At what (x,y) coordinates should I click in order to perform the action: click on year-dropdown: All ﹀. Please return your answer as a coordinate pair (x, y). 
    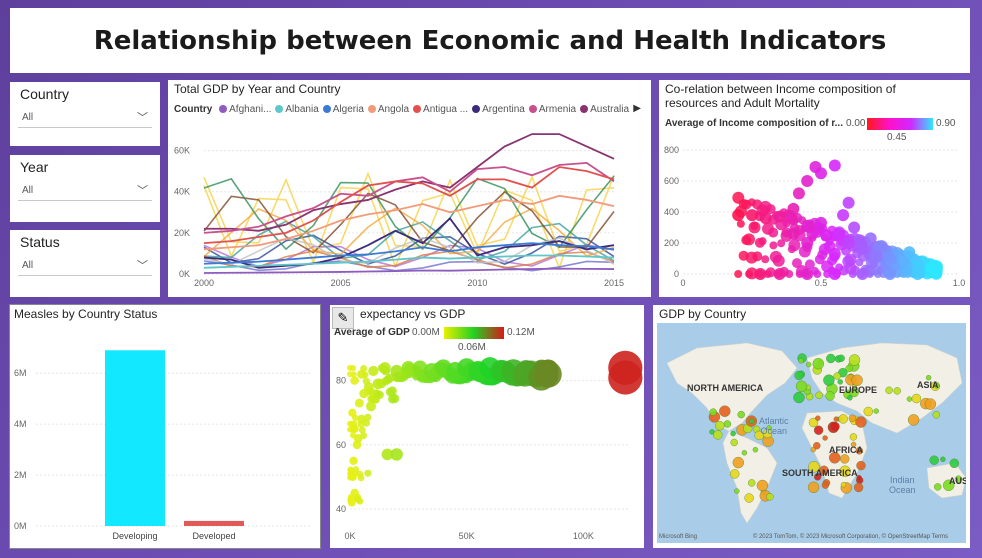
    Looking at the image, I should click on (85, 191).